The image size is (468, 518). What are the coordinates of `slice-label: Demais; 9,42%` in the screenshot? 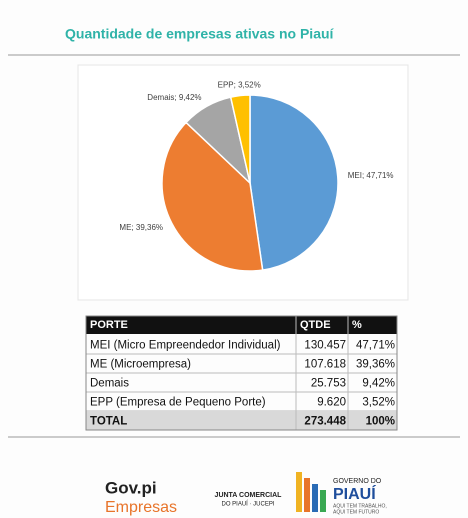 It's located at (174, 97).